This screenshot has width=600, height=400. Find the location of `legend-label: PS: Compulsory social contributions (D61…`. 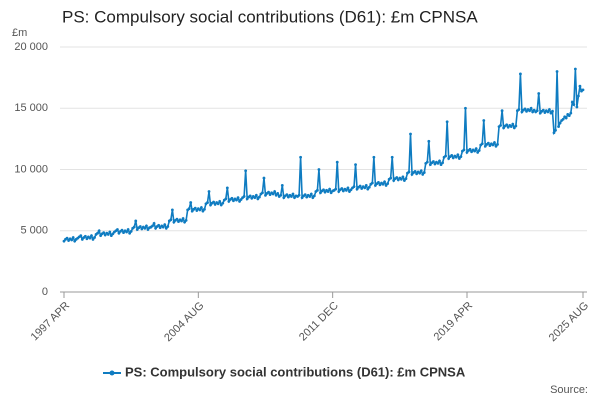

legend-label: PS: Compulsory social contributions (D61… is located at coordinates (295, 371).